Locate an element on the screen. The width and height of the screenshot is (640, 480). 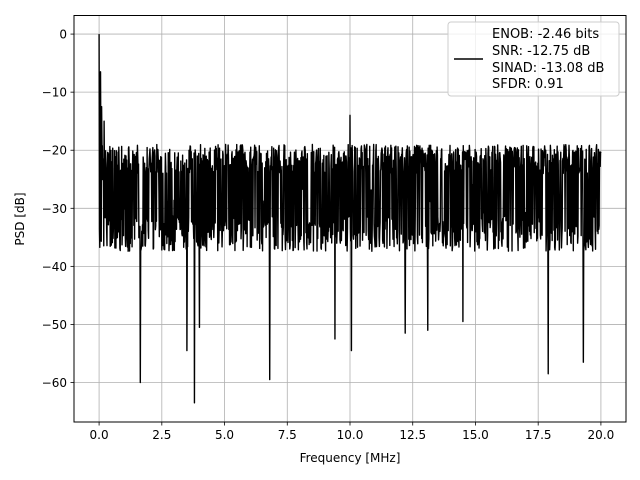
x-tick-label: 5.0 is located at coordinates (224, 435).